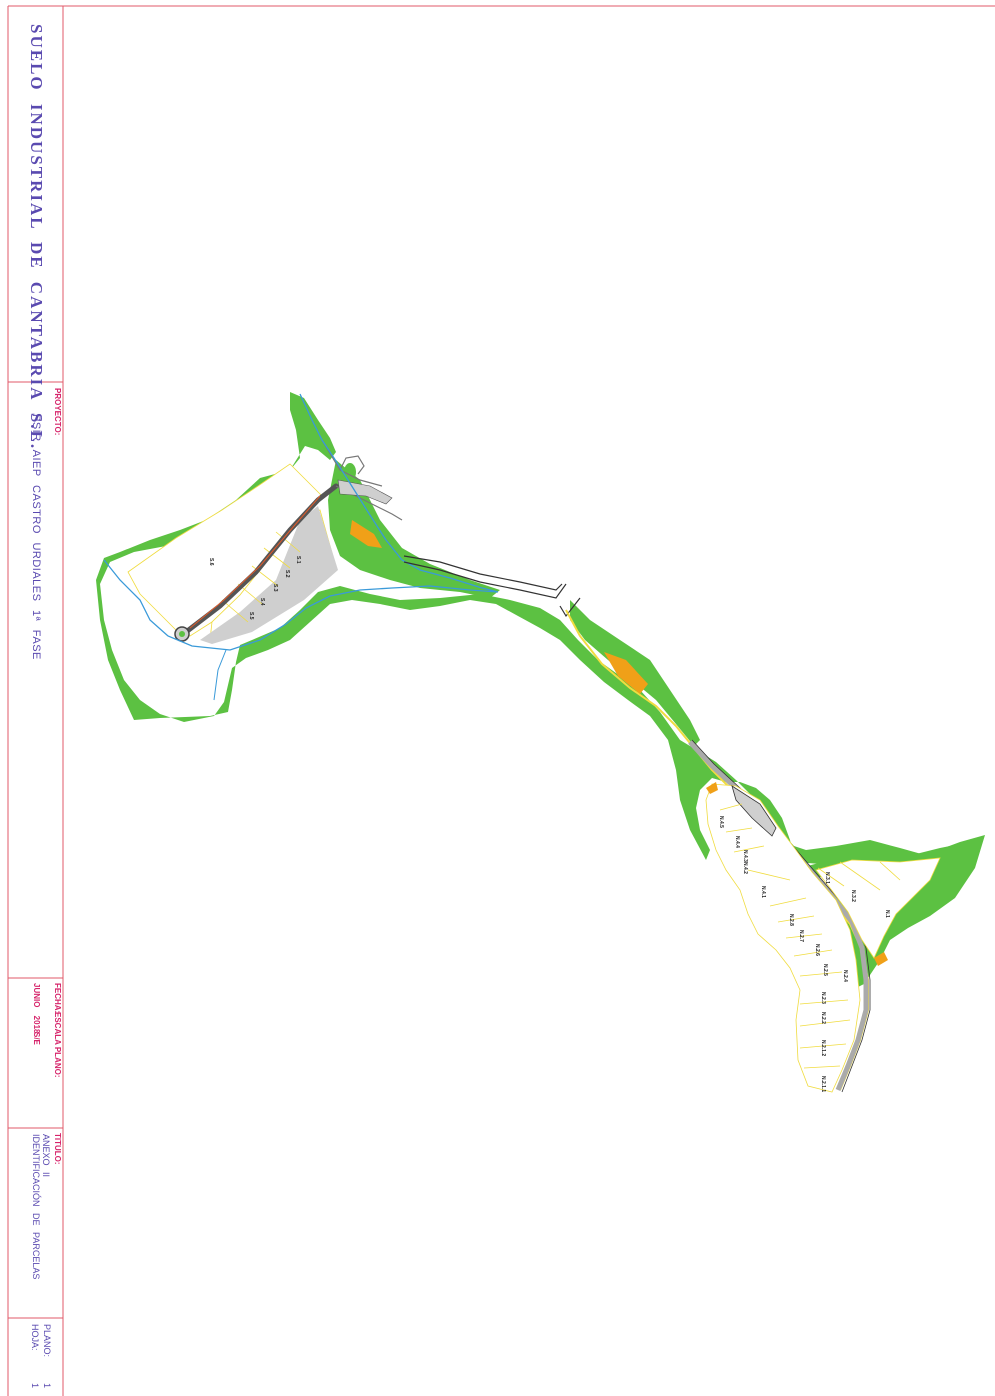 This screenshot has width=995, height=1396. I want to click on parcel-label-n-4-2: N.4.2, so click(745, 868).